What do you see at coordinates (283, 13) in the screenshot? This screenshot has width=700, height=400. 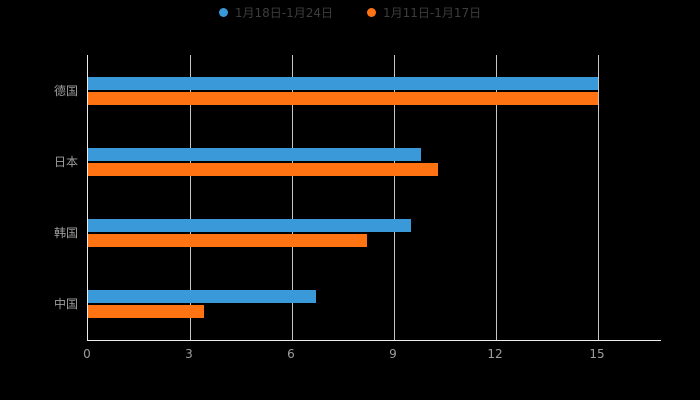 I see `legend-label: 1月18日-1月24日` at bounding box center [283, 13].